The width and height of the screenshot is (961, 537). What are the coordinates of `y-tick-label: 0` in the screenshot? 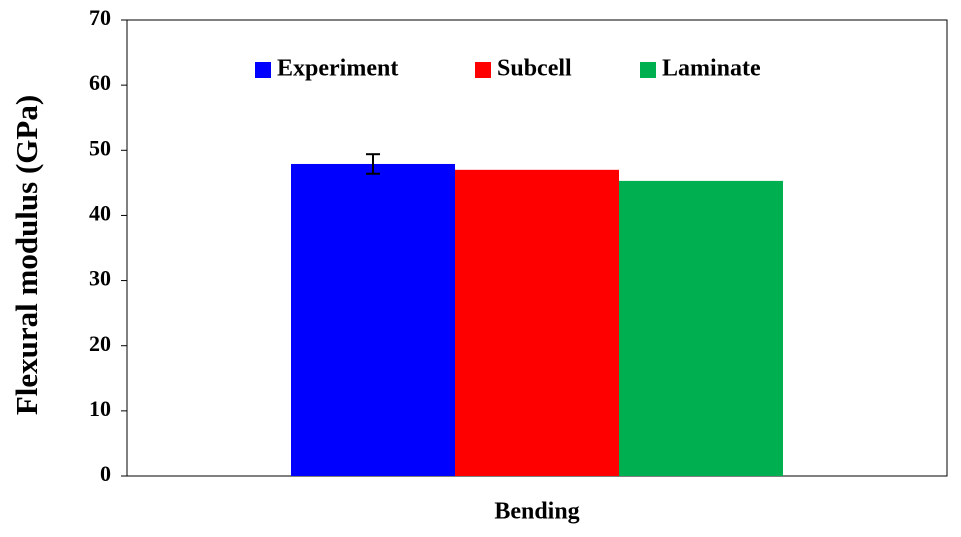 It's located at (105, 473).